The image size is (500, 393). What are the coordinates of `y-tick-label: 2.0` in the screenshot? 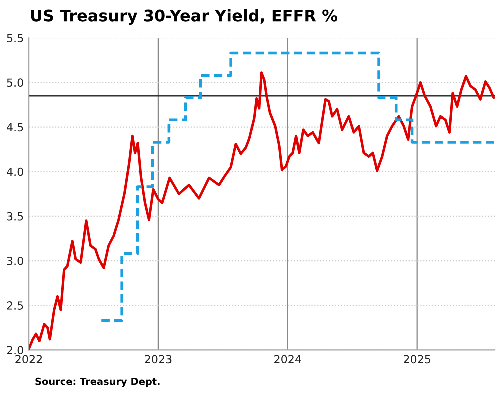 It's located at (15, 350).